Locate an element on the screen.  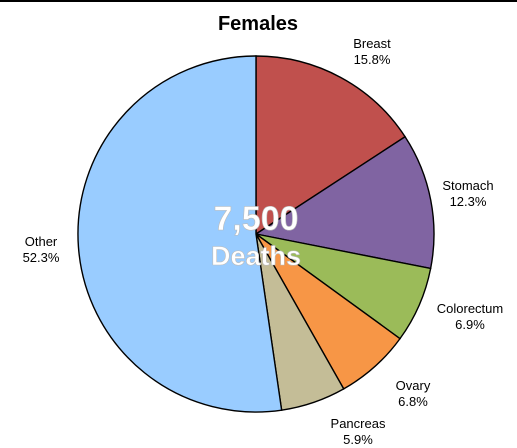
pie-slice-breast is located at coordinates (331, 145).